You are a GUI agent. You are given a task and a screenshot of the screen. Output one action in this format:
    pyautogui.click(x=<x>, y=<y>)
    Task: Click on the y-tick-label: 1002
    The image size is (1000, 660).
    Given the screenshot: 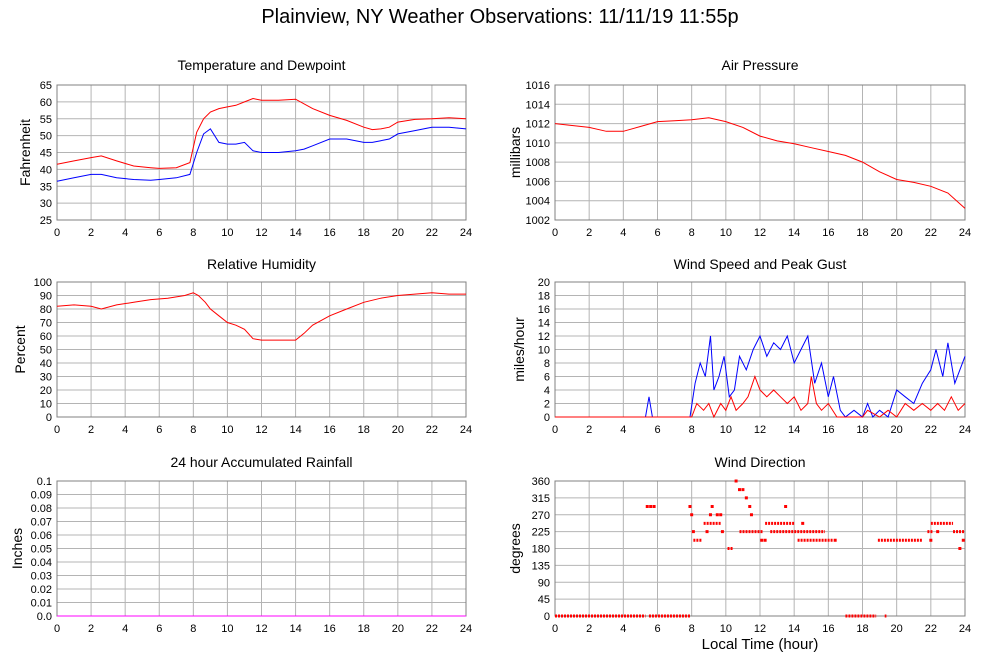 What is the action you would take?
    pyautogui.click(x=538, y=221)
    